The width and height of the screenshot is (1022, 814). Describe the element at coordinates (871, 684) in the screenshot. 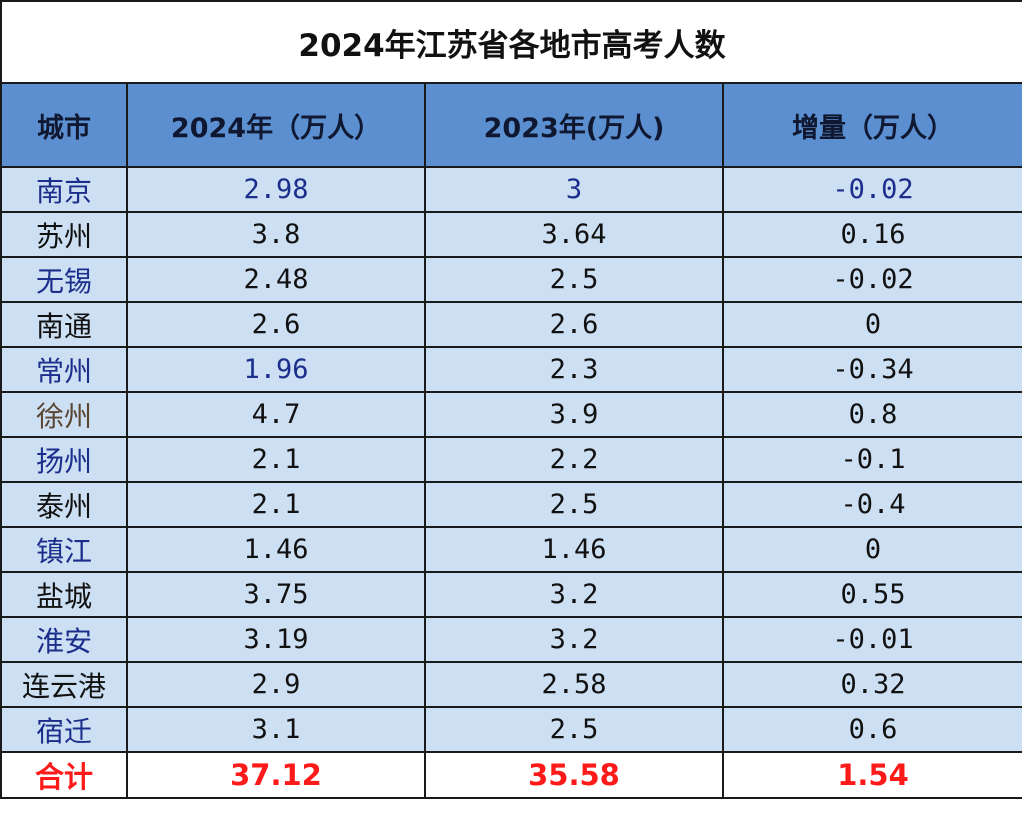

I see `cell-delta: 0.32` at that location.